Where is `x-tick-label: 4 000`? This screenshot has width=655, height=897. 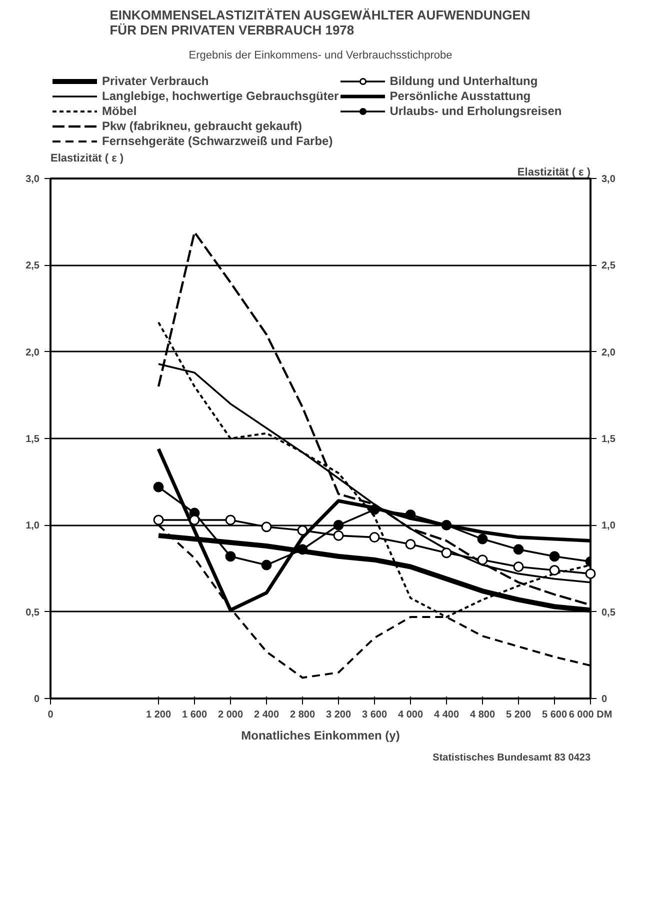
x-tick-label: 4 000 is located at coordinates (411, 715).